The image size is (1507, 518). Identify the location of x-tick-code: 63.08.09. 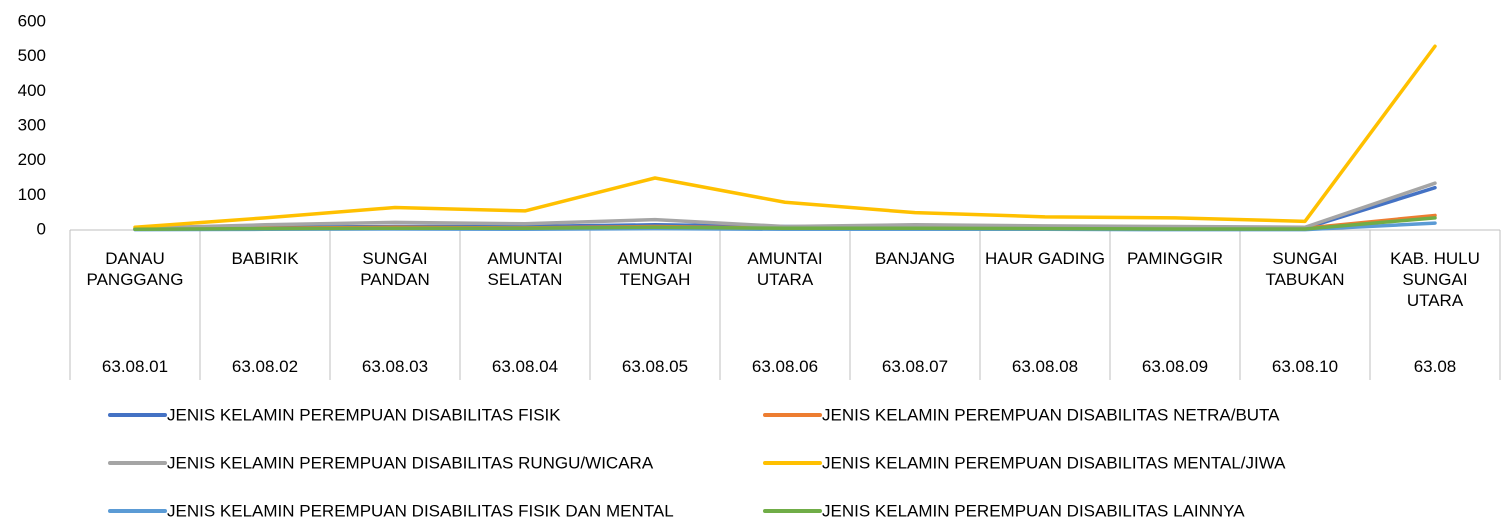
(1175, 366).